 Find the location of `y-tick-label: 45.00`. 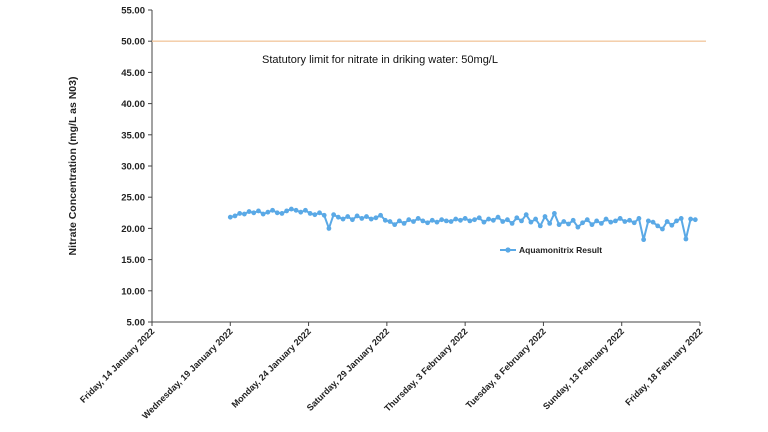

y-tick-label: 45.00 is located at coordinates (133, 73).